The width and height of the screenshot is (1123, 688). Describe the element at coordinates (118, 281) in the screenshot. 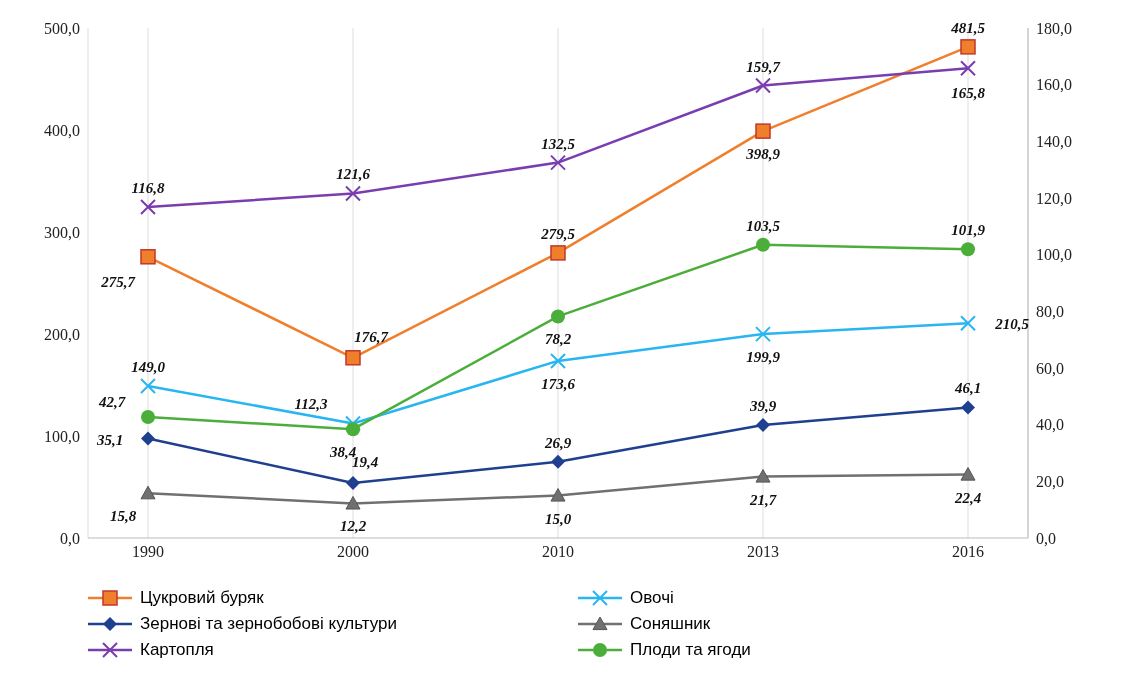

I see `data-label: 275,7` at that location.